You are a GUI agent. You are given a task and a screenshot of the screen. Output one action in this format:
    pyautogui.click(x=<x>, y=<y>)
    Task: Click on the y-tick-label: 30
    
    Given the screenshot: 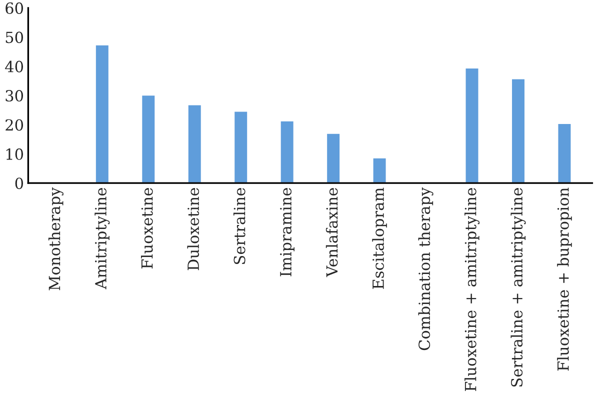 What is the action you would take?
    pyautogui.click(x=15, y=96)
    